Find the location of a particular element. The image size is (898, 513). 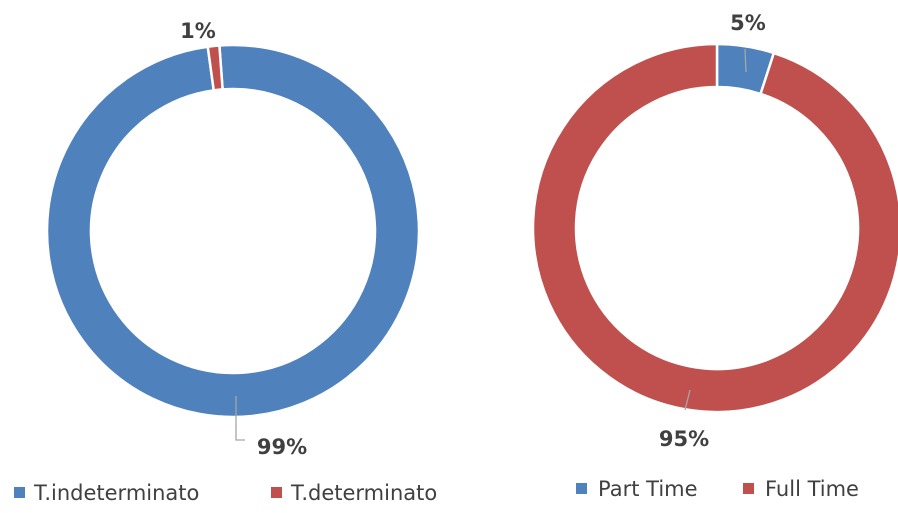

legend-label-full-time: Full Time is located at coordinates (812, 489).